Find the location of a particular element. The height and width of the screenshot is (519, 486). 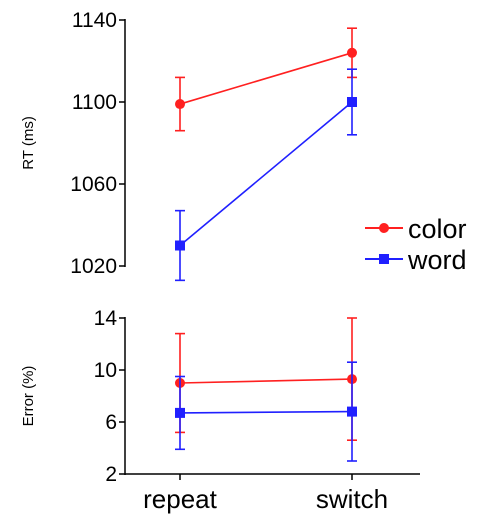

legend-item-color: color is located at coordinates (416, 229).